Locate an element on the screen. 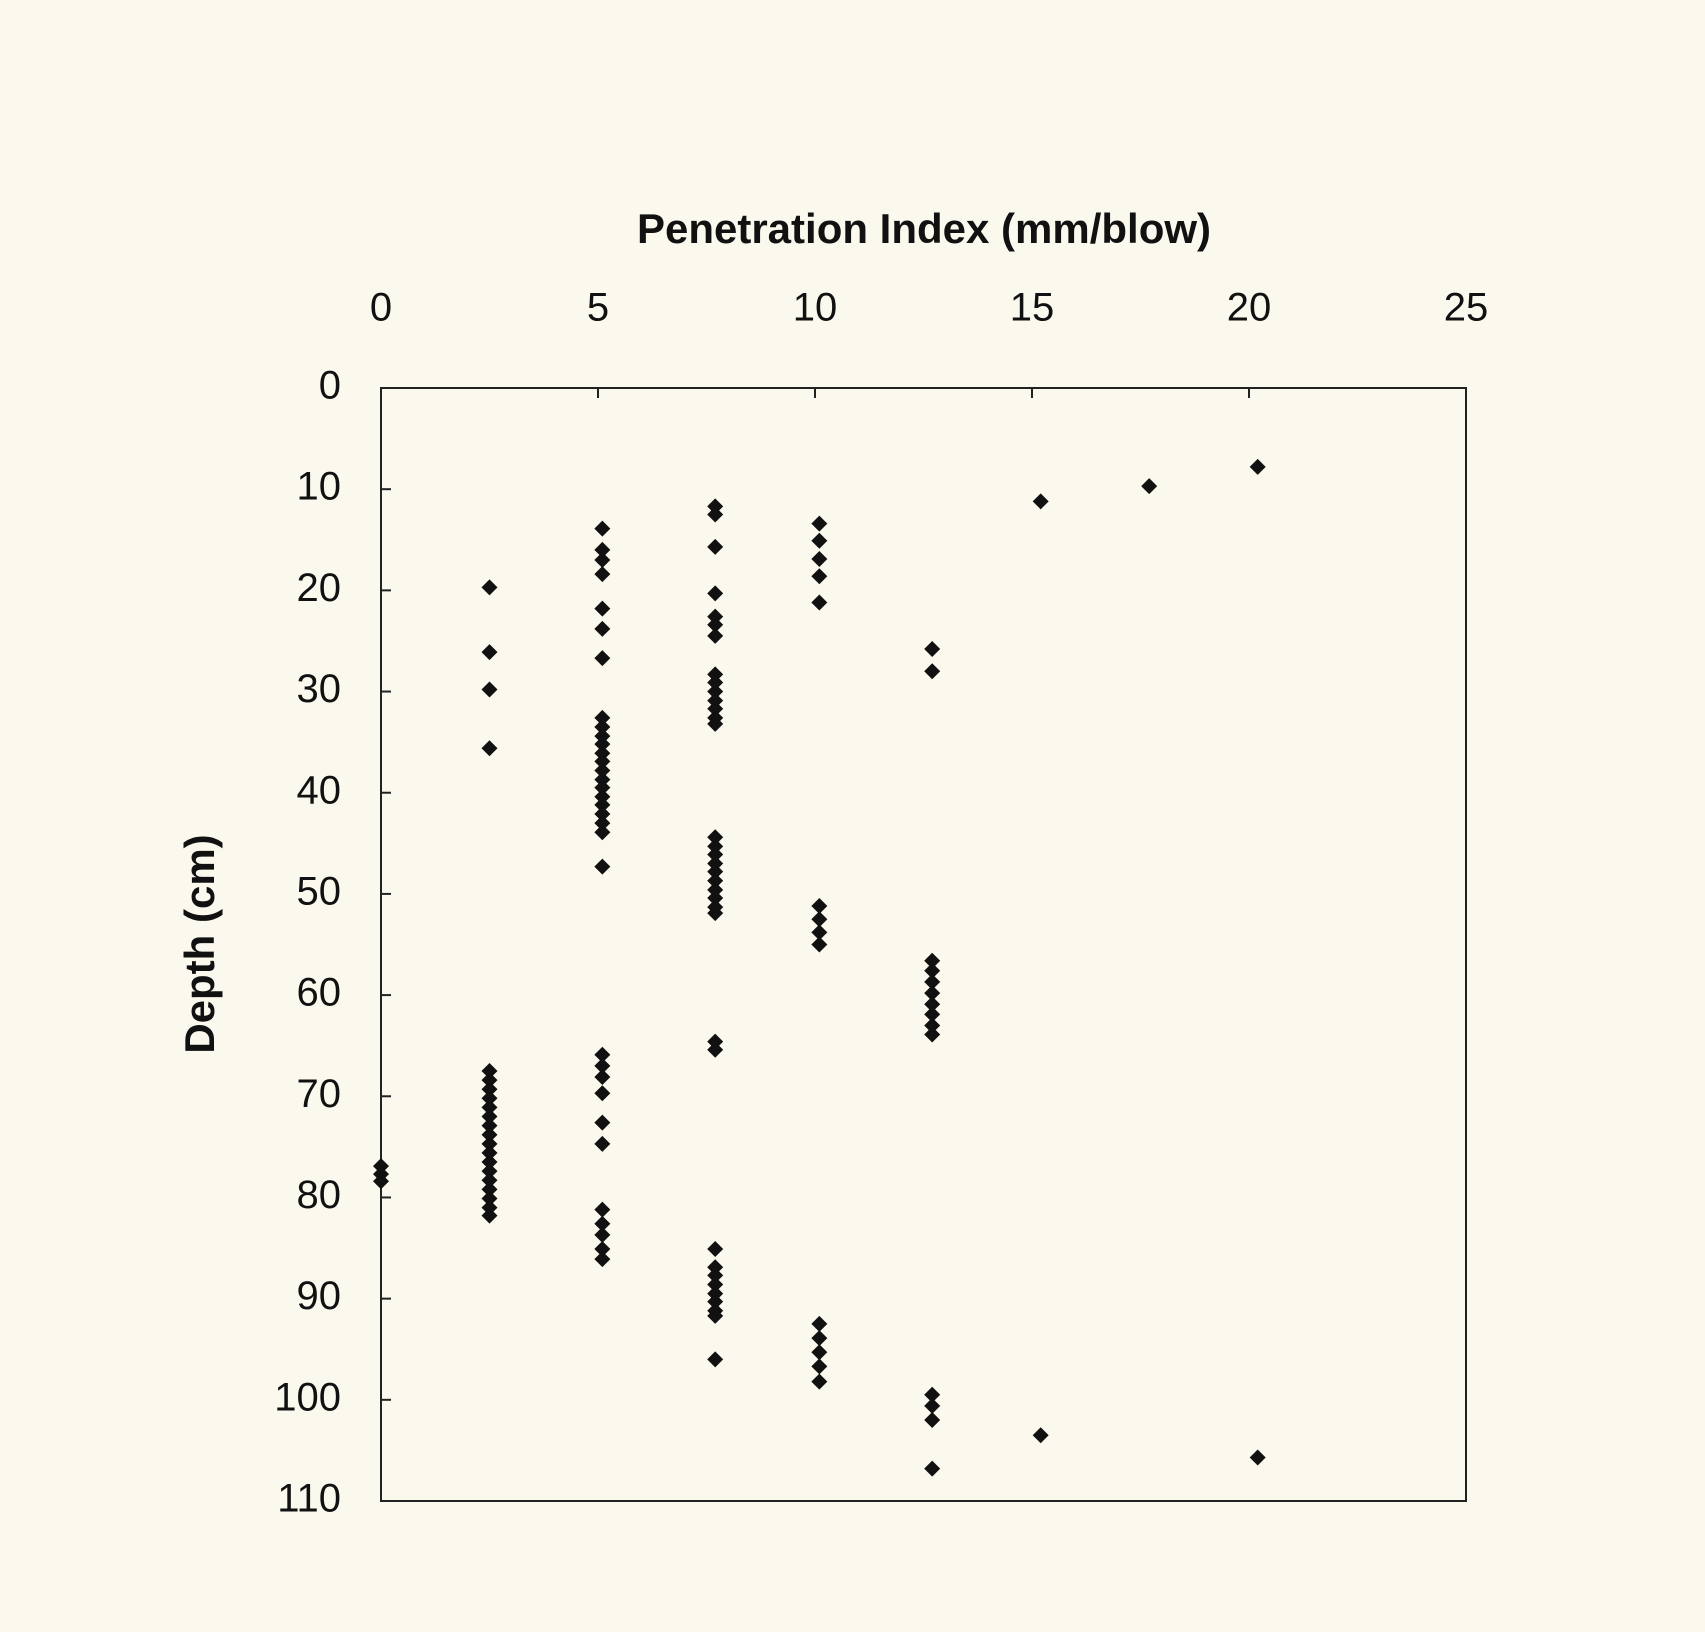 This screenshot has height=1632, width=1705. y-tick-label: 110 is located at coordinates (309, 1499).